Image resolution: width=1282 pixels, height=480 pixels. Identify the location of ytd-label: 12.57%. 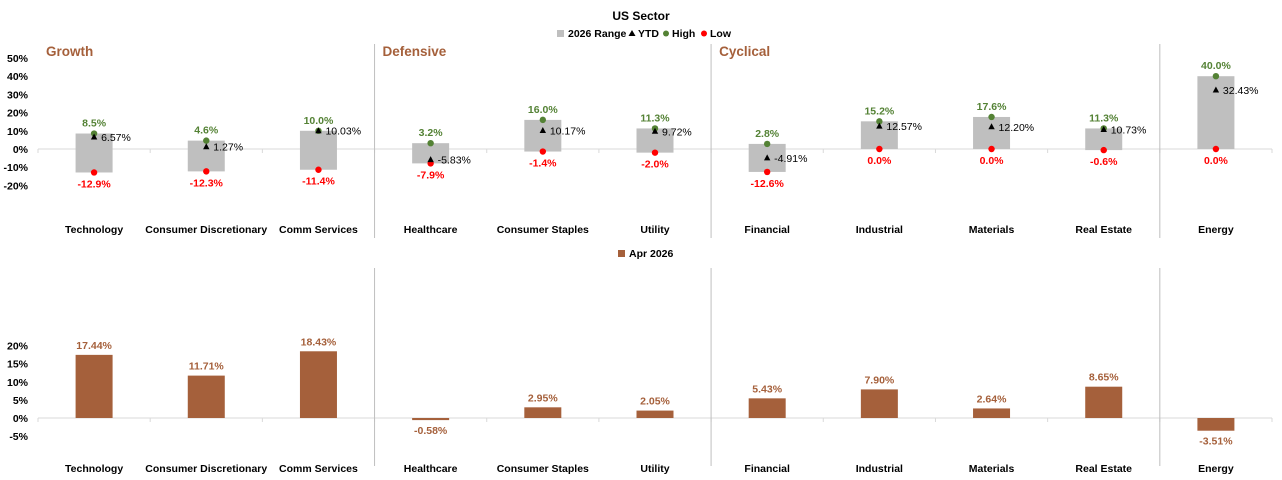
(904, 127).